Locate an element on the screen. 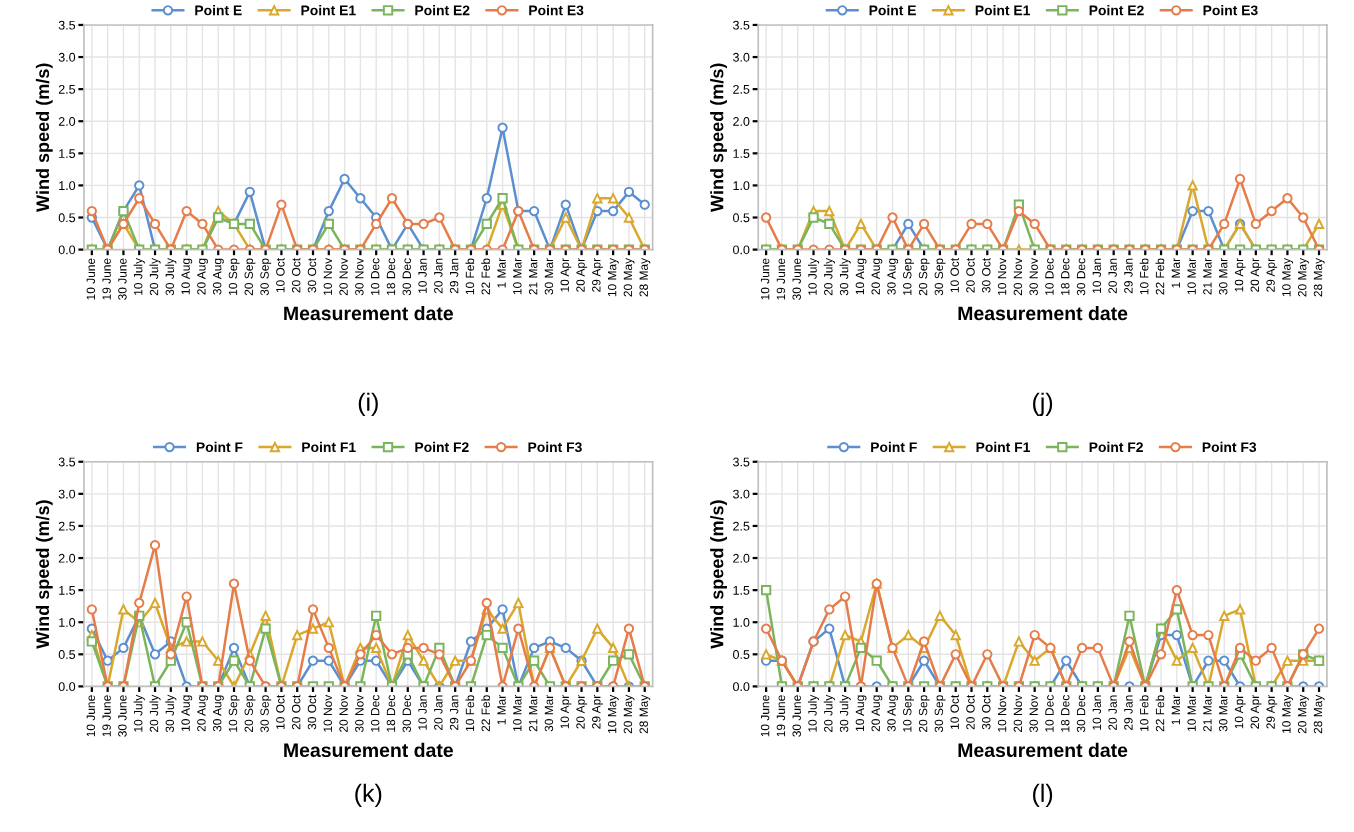 The image size is (1354, 832). text: (i) is located at coordinates (368, 404).